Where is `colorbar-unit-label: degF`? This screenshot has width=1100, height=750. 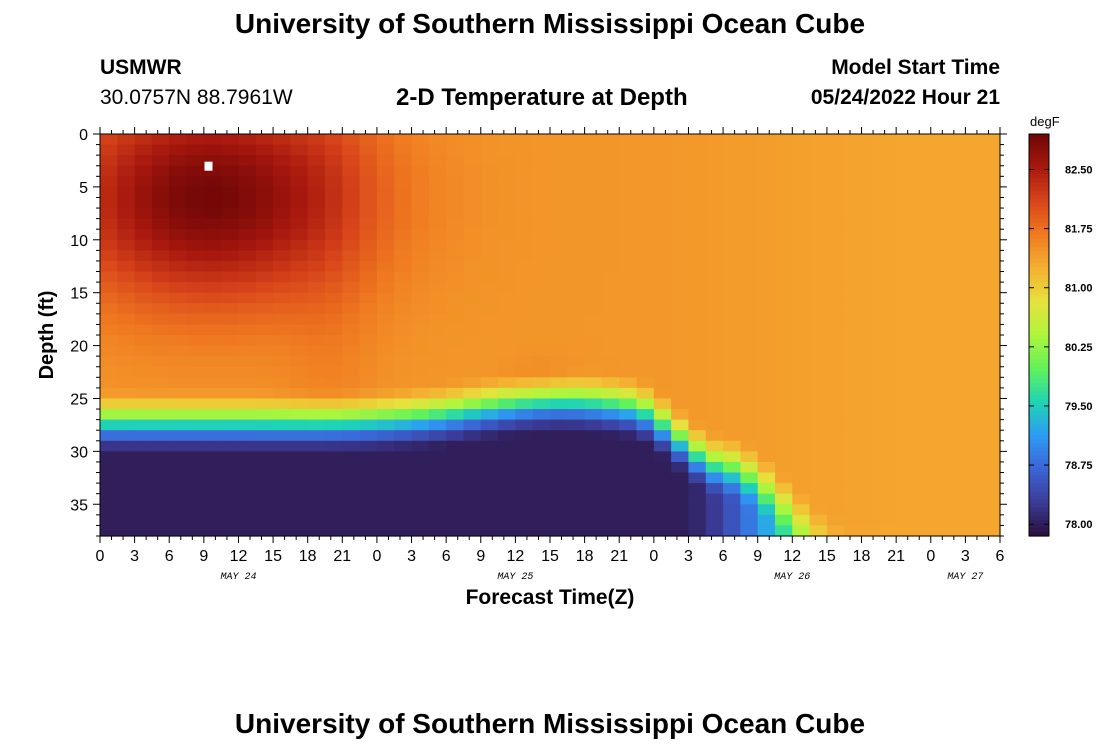 colorbar-unit-label: degF is located at coordinates (1045, 121).